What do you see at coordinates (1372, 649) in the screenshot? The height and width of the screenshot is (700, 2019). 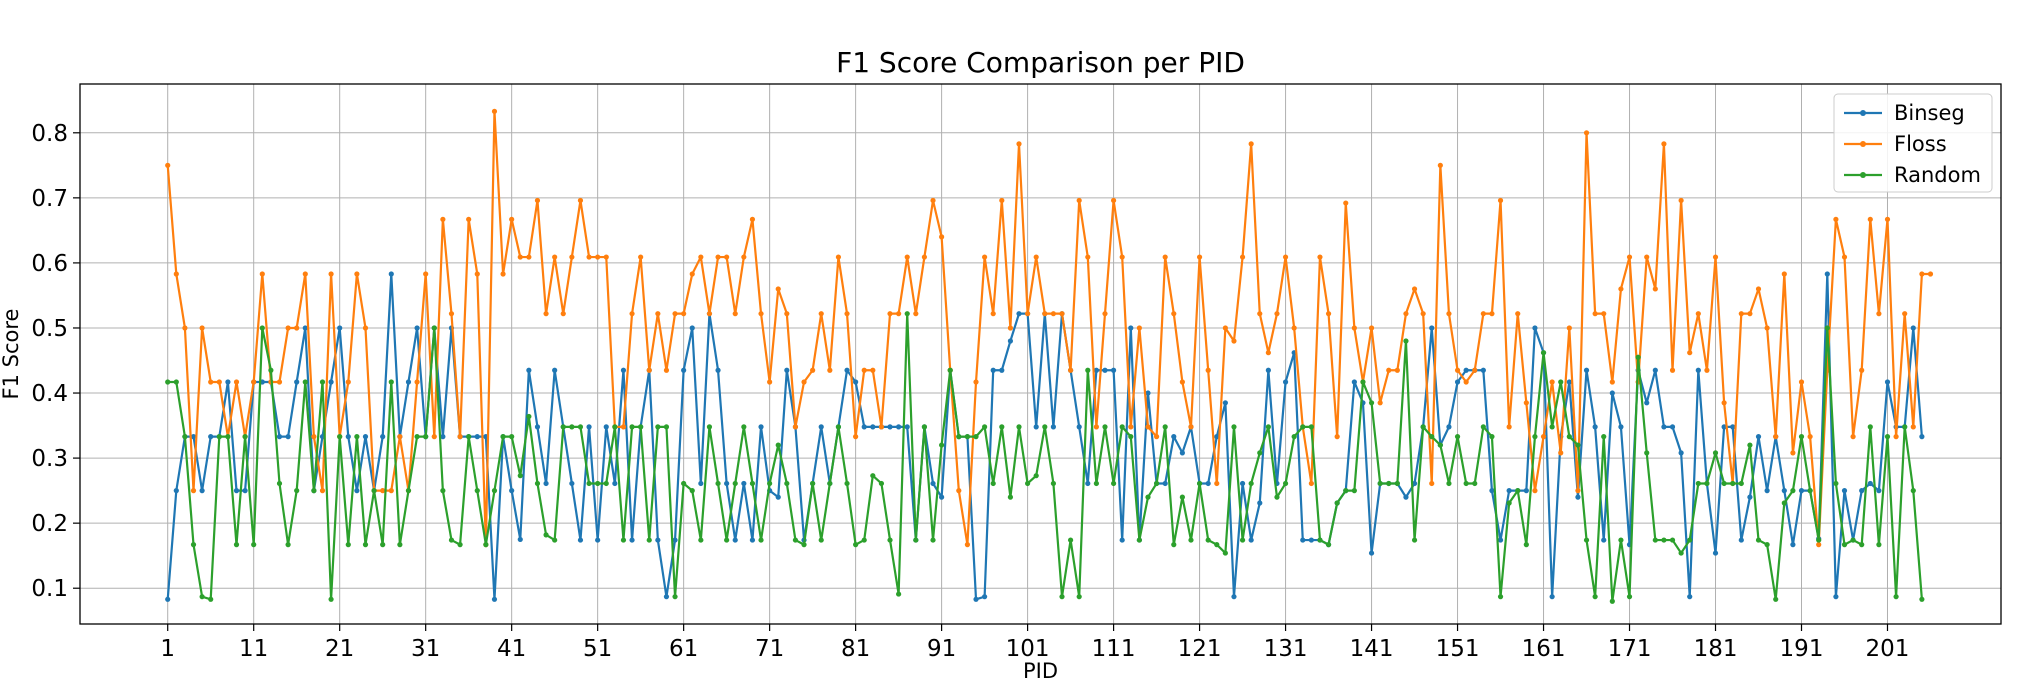 I see `x-tick-label: 141` at bounding box center [1372, 649].